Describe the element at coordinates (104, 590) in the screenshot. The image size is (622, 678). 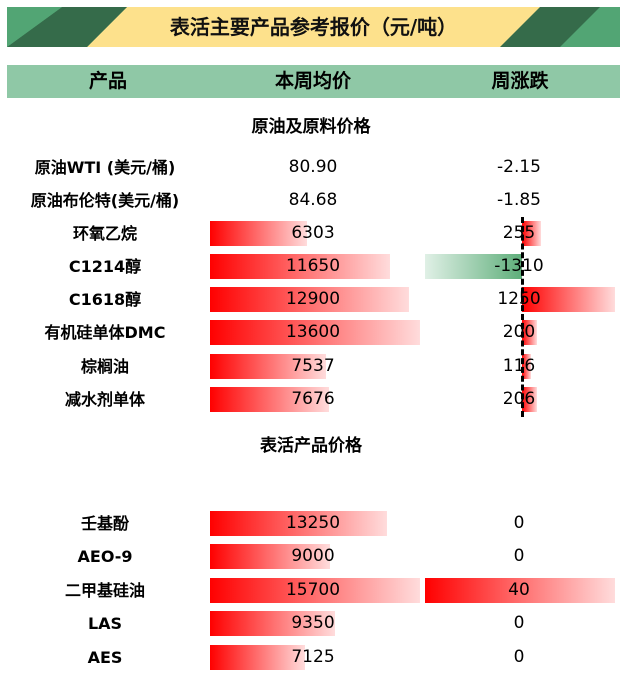
I see `product-name: 二甲基硅油` at that location.